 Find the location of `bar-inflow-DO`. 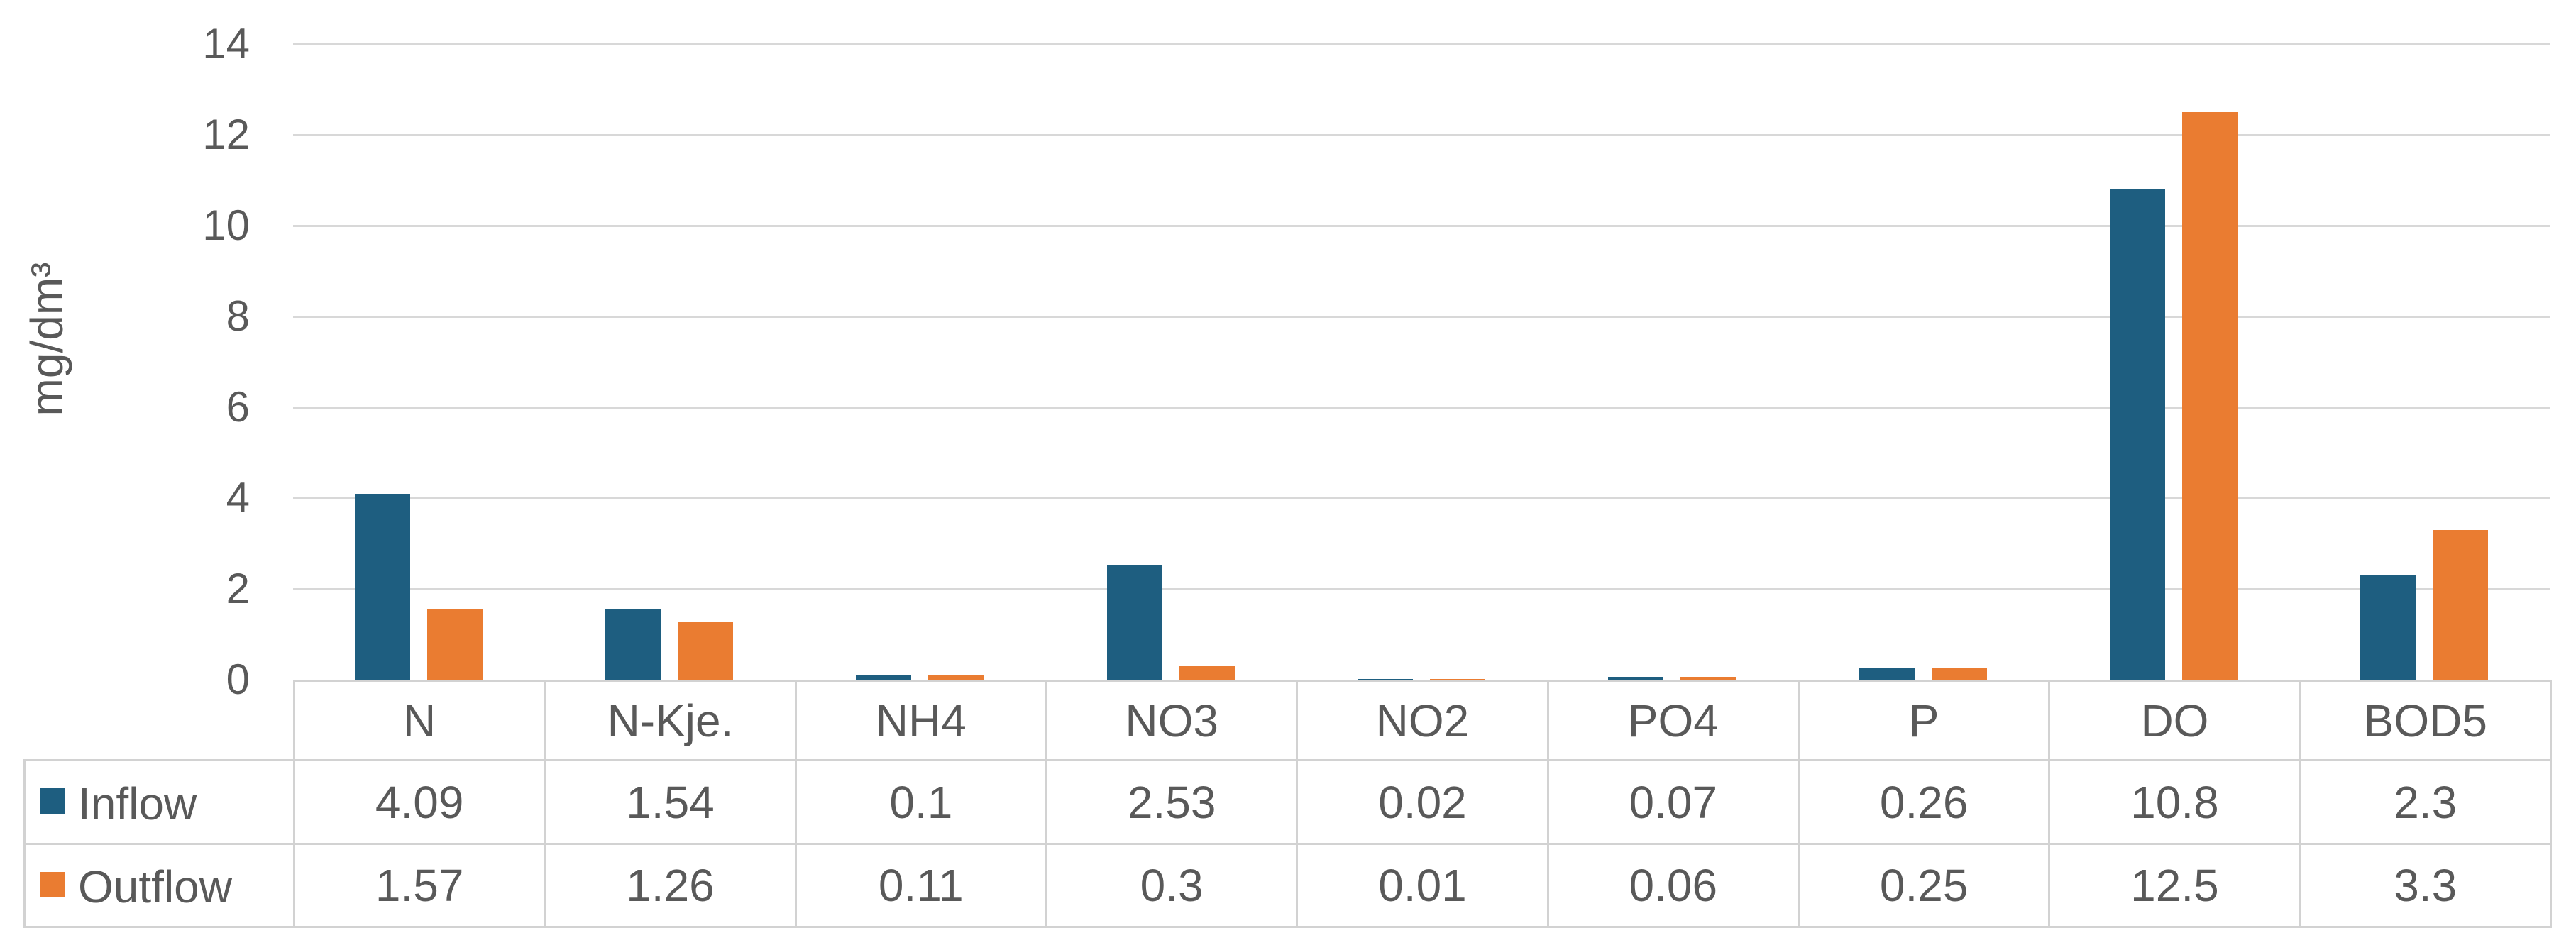

bar-inflow-DO is located at coordinates (2137, 434).